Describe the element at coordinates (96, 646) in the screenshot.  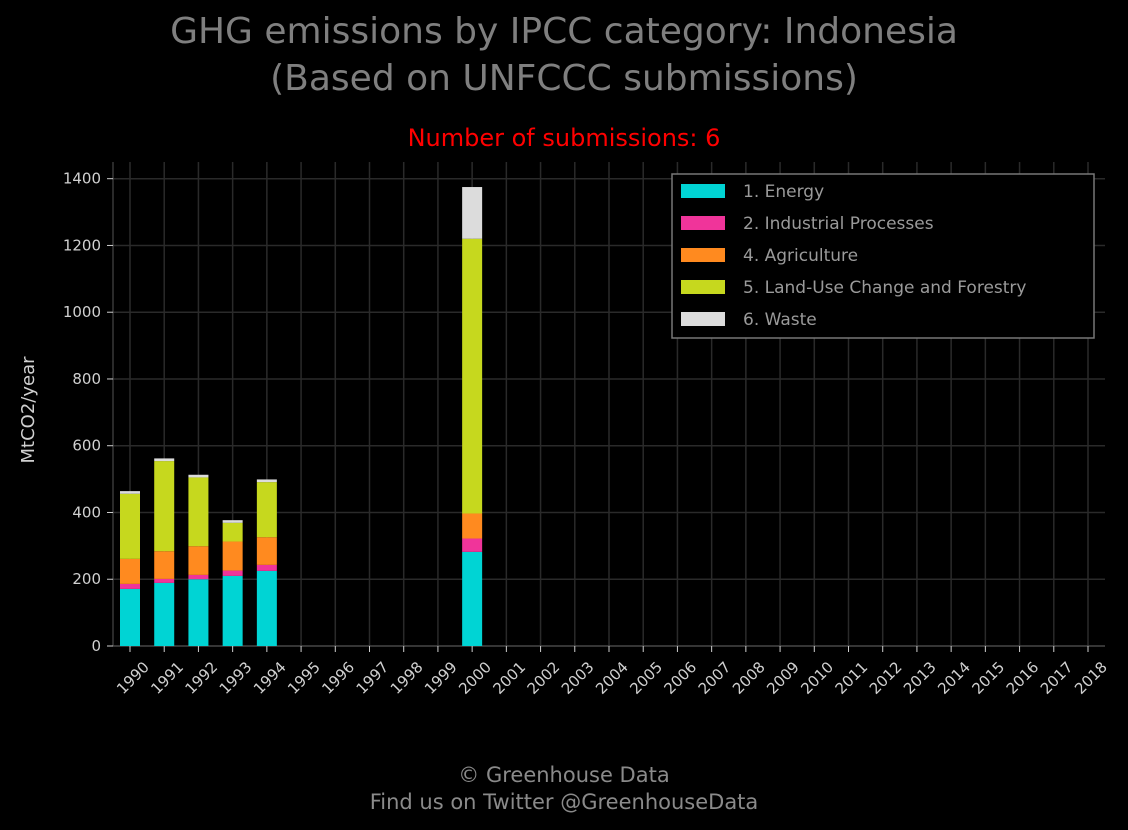
I see `y-tick-label: 0` at that location.